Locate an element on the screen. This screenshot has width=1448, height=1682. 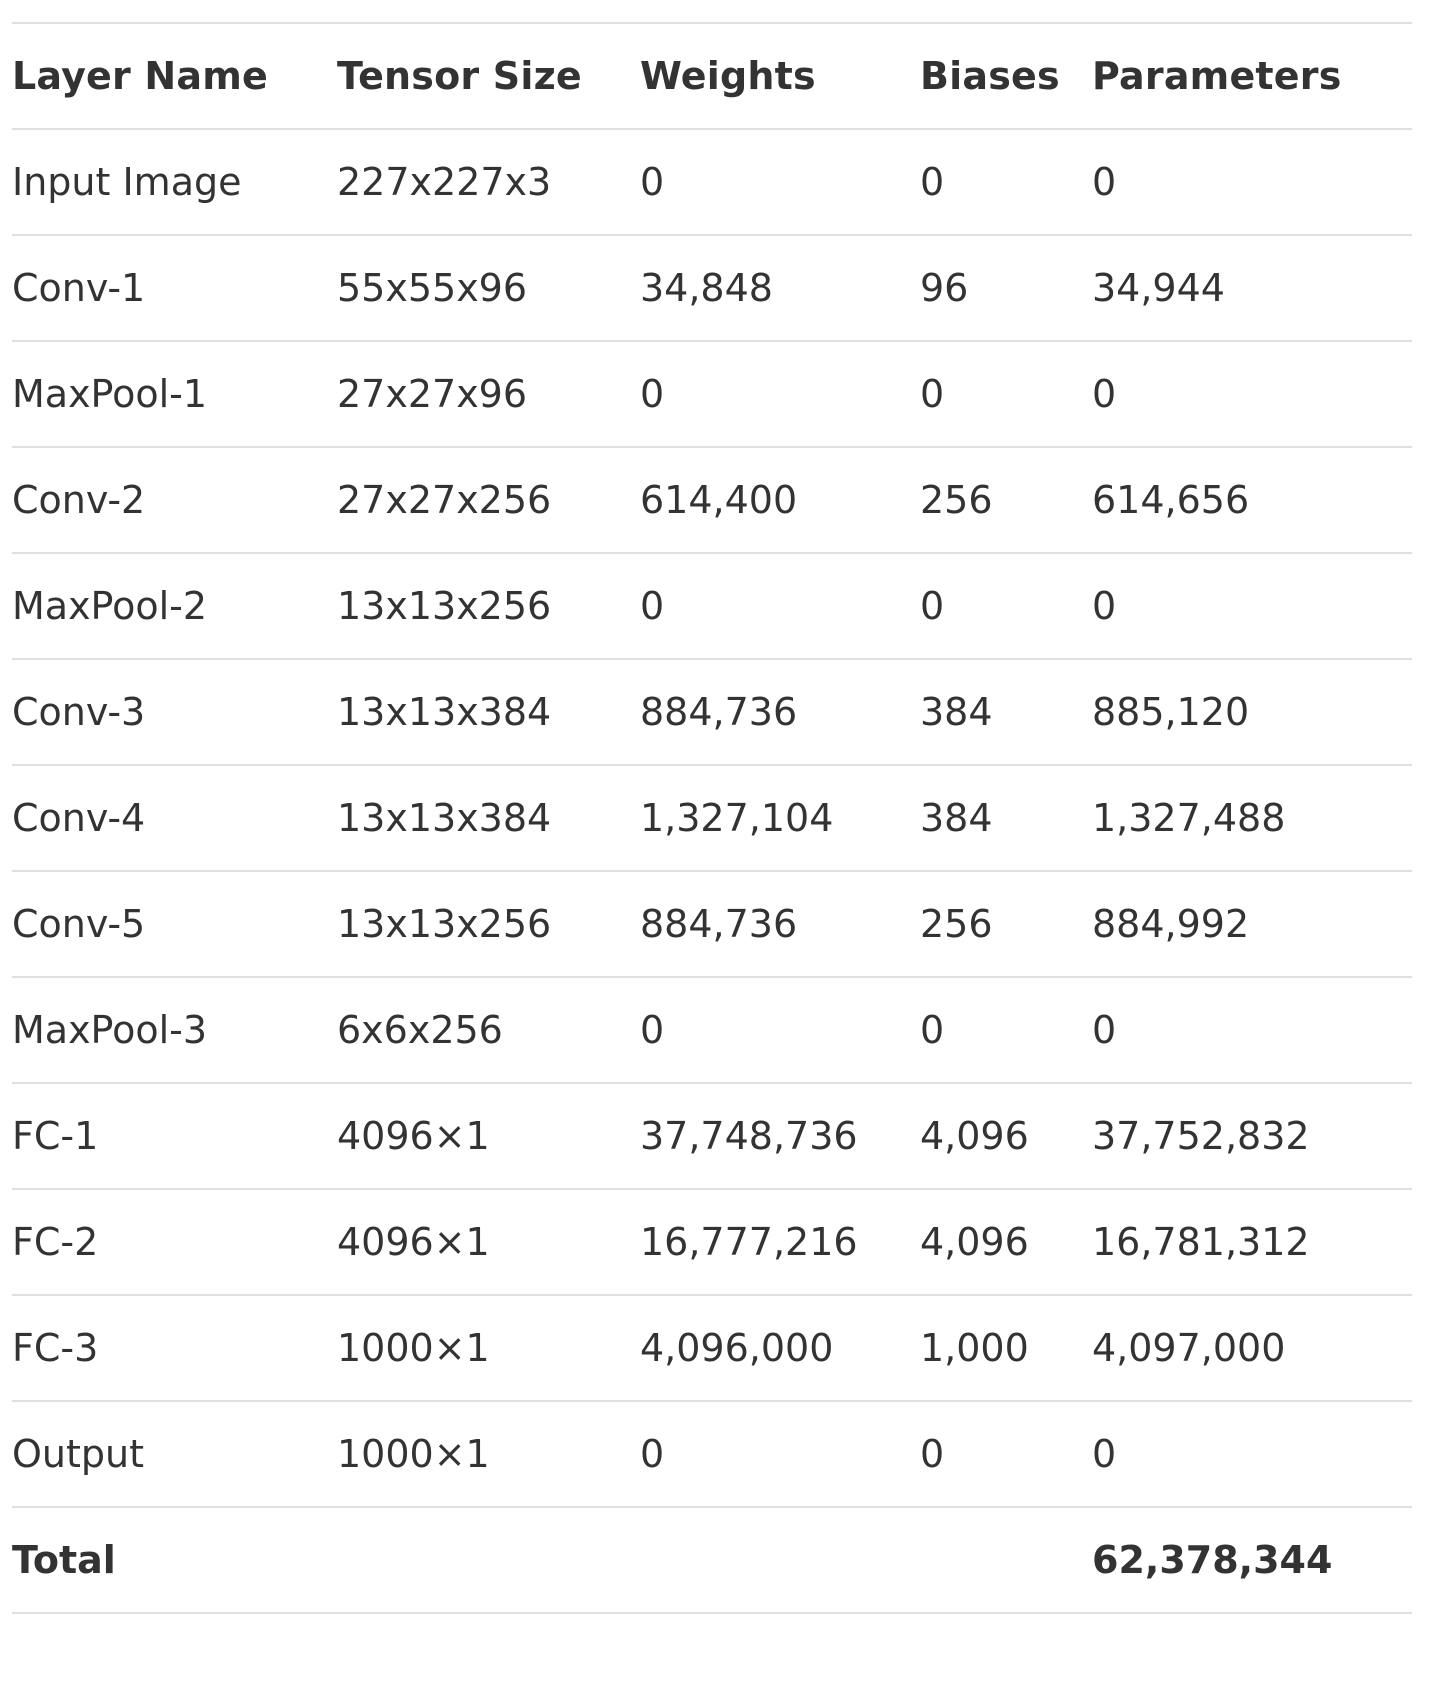
header-parameters: Parameters is located at coordinates (1217, 76).